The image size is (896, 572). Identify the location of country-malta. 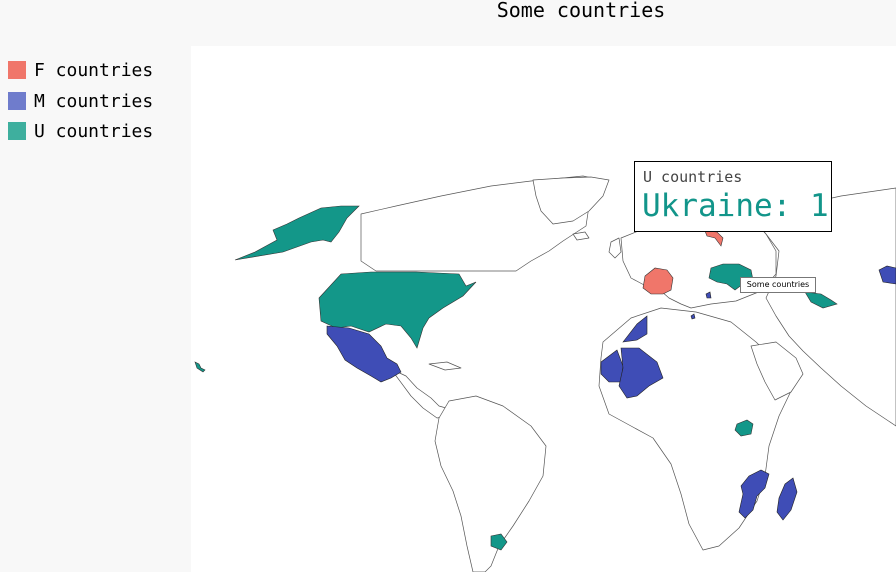
(693, 316).